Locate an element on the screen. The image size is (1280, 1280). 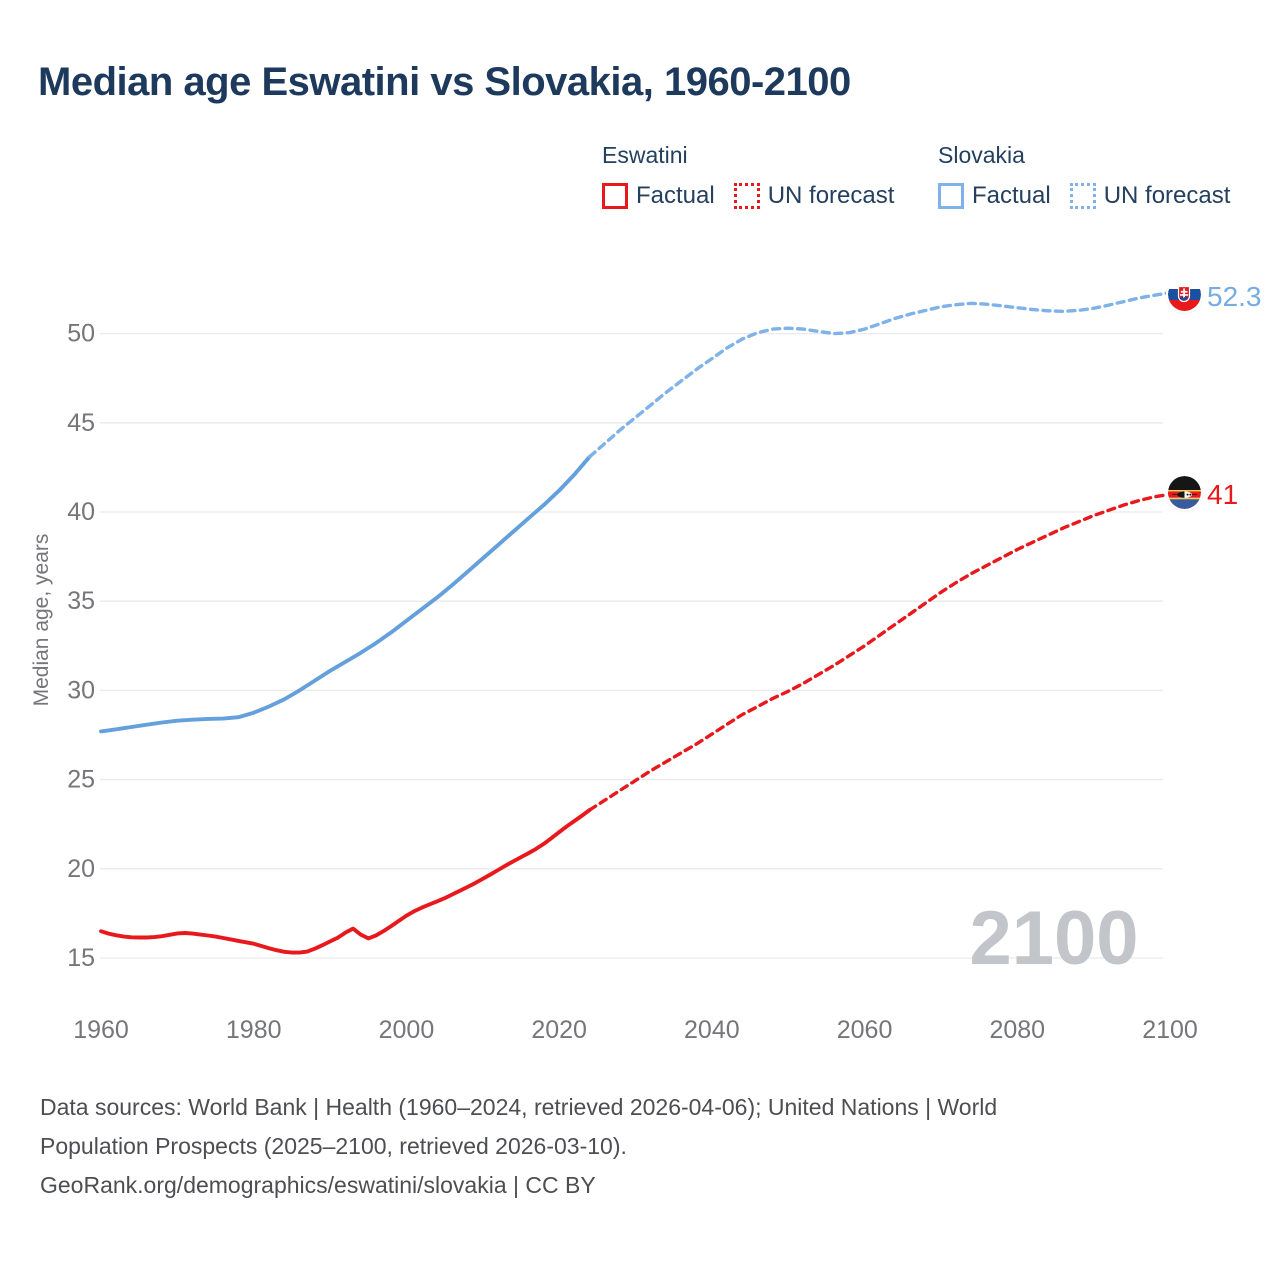
legend-group-title-eswatini: Eswatini is located at coordinates (645, 155).